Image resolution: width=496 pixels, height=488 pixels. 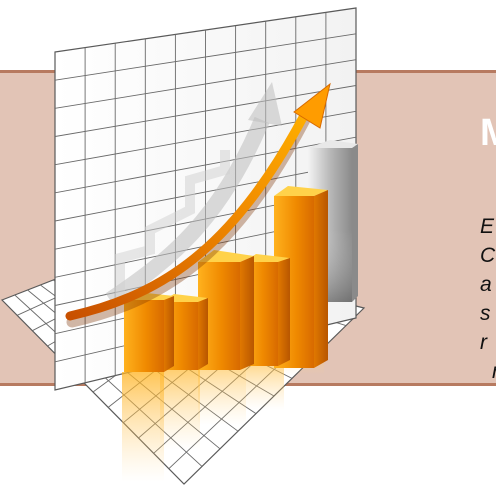 What do you see at coordinates (488, 299) in the screenshot?
I see `slide-body-text: E C a s r r` at bounding box center [488, 299].